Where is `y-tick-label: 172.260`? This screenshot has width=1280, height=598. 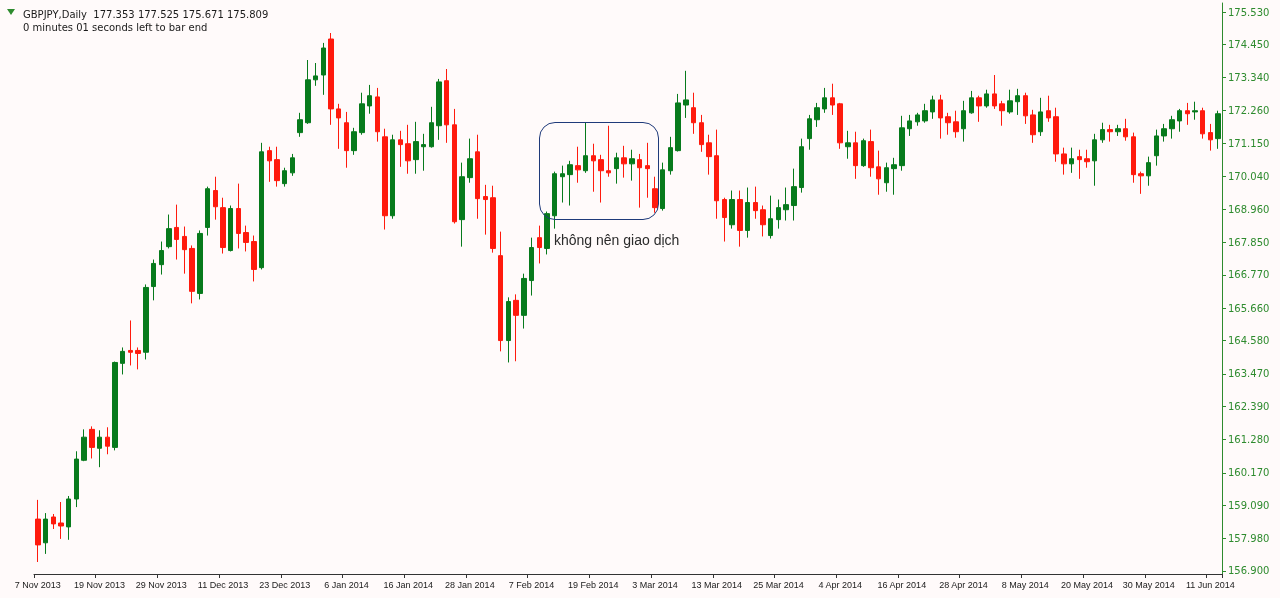 y-tick-label: 172.260 is located at coordinates (1249, 110).